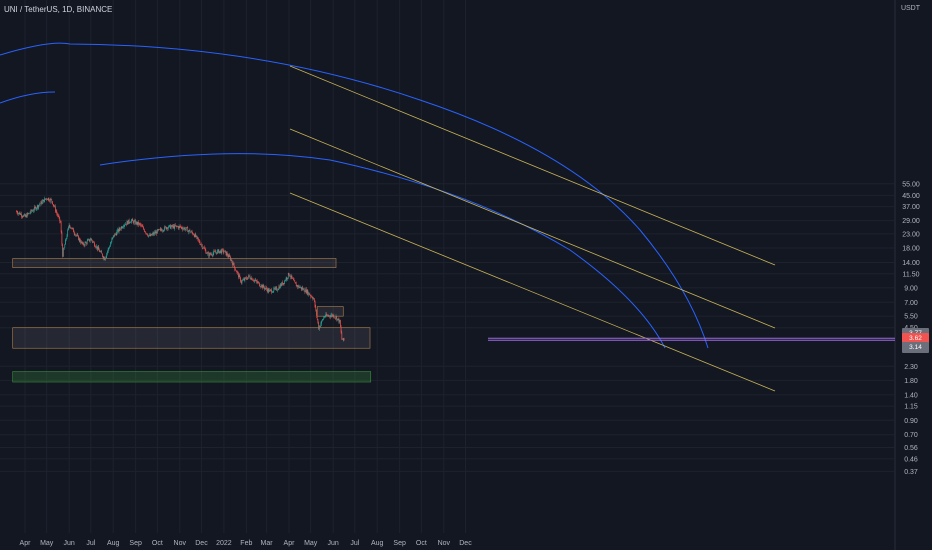 This screenshot has height=550, width=932. I want to click on candle-series, so click(180, 269).